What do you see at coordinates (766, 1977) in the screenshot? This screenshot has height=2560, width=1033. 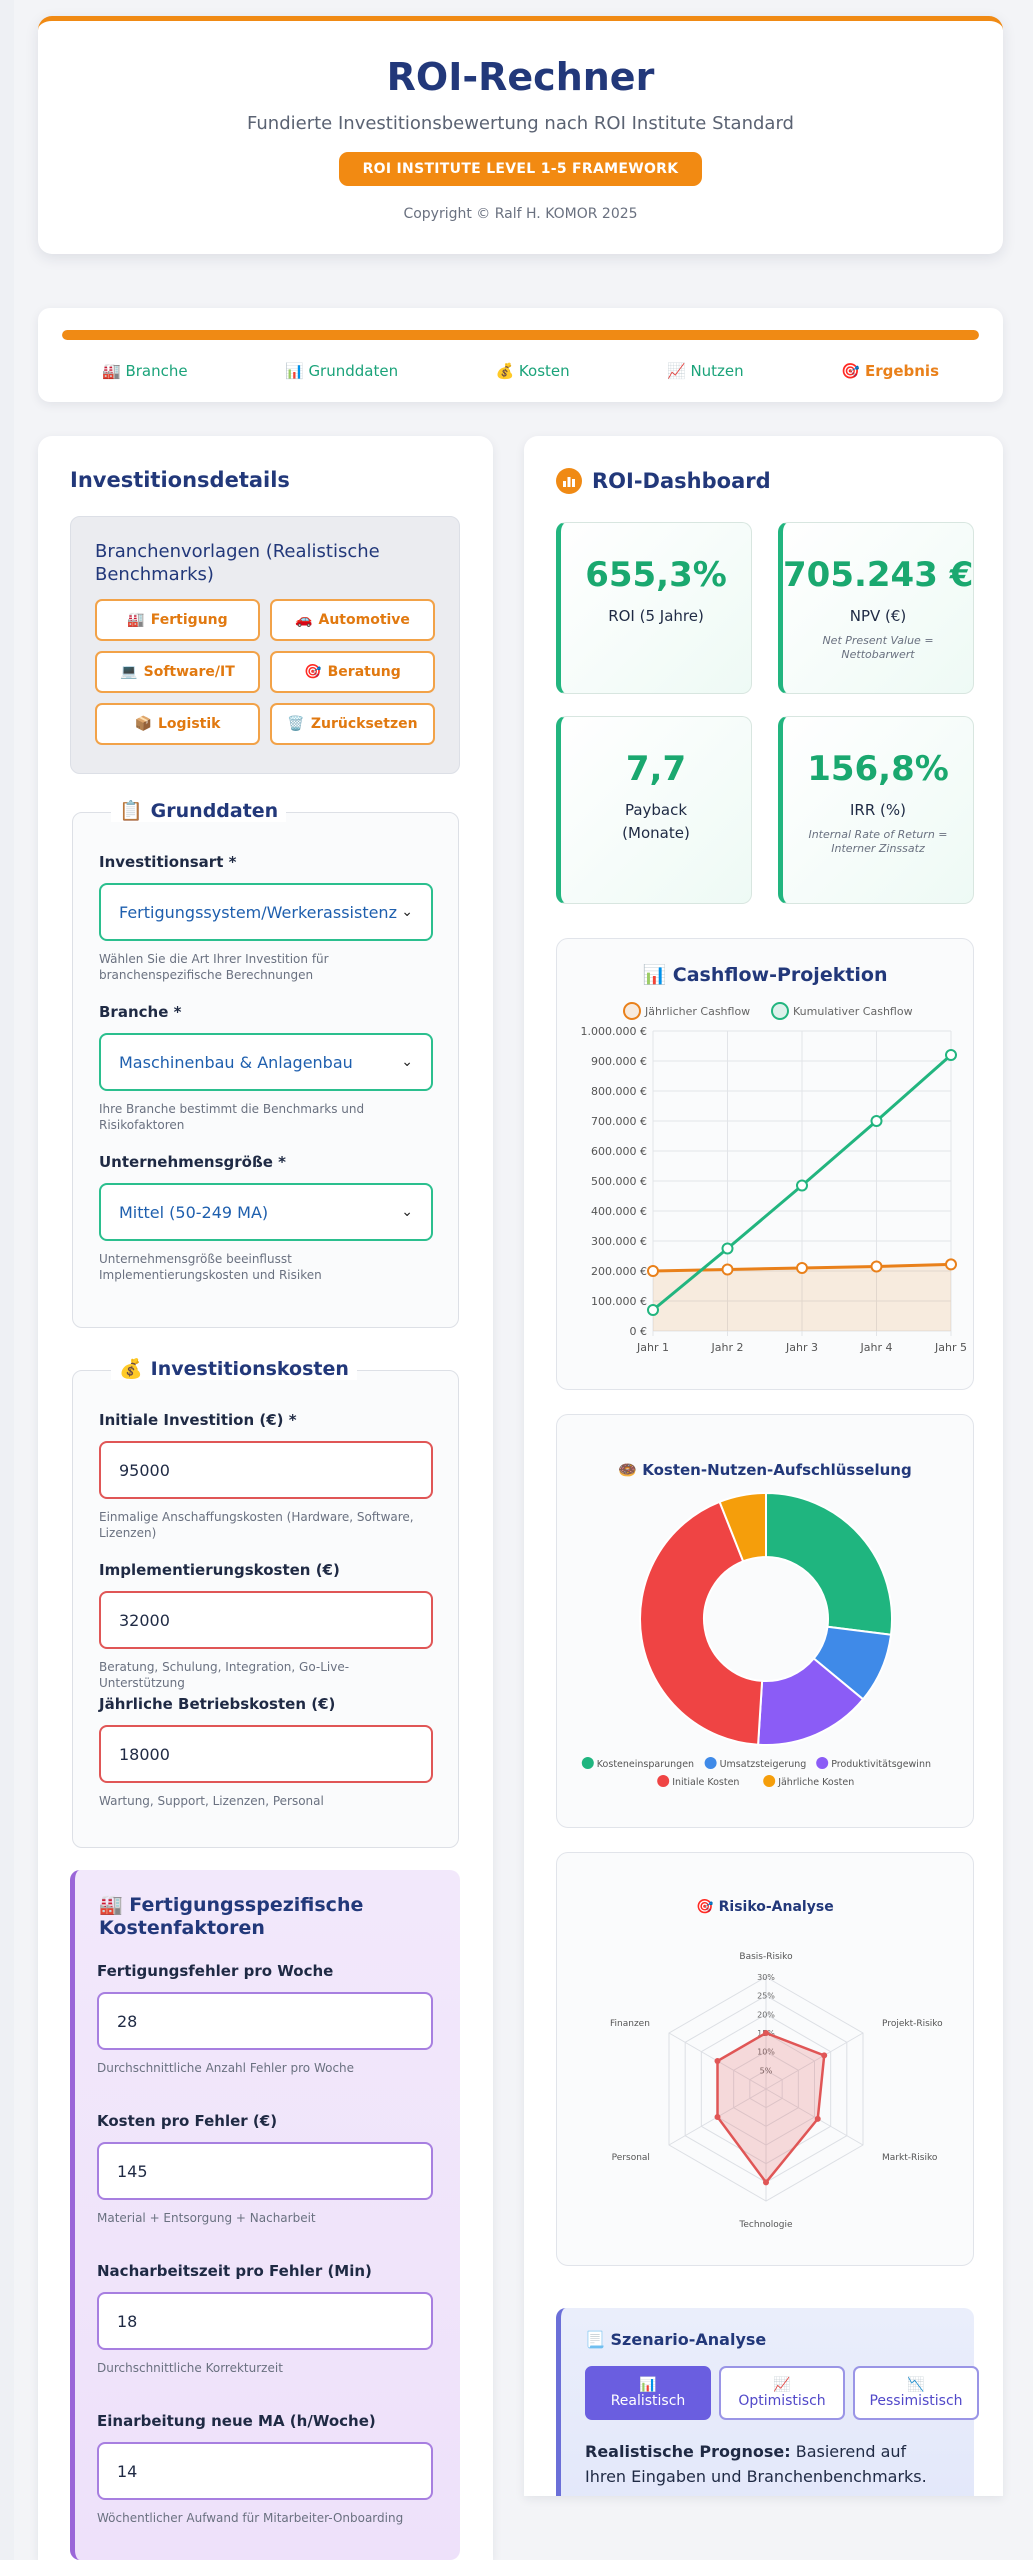 I see `radar-tick-label: 30%` at bounding box center [766, 1977].